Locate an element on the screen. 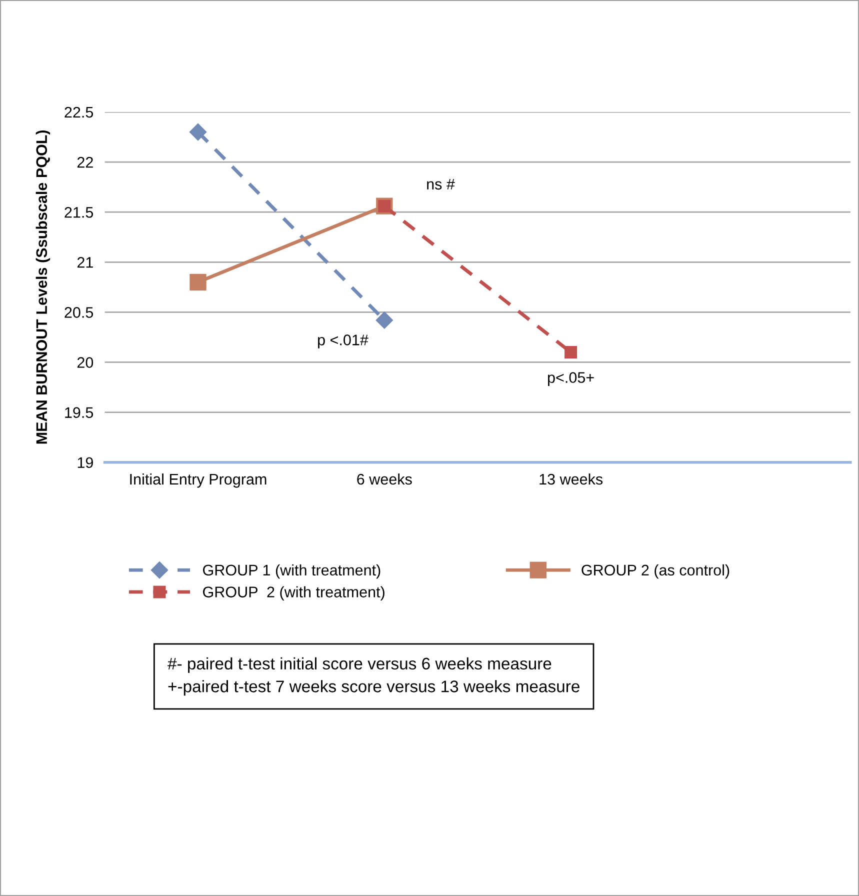 The image size is (859, 896). y-tick-label: 21 is located at coordinates (85, 262).